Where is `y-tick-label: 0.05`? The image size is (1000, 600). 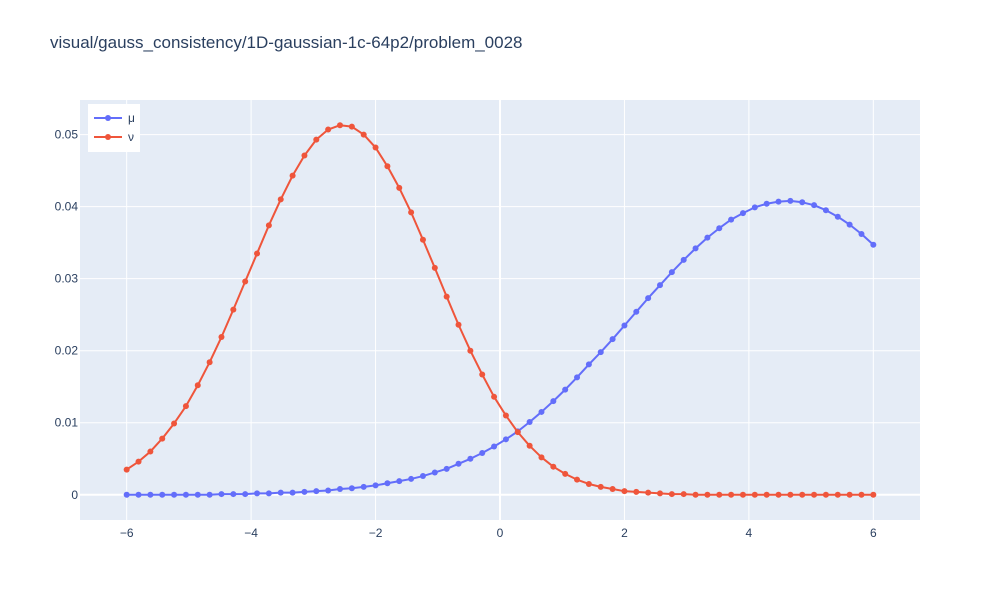
y-tick-label: 0.05 is located at coordinates (67, 135).